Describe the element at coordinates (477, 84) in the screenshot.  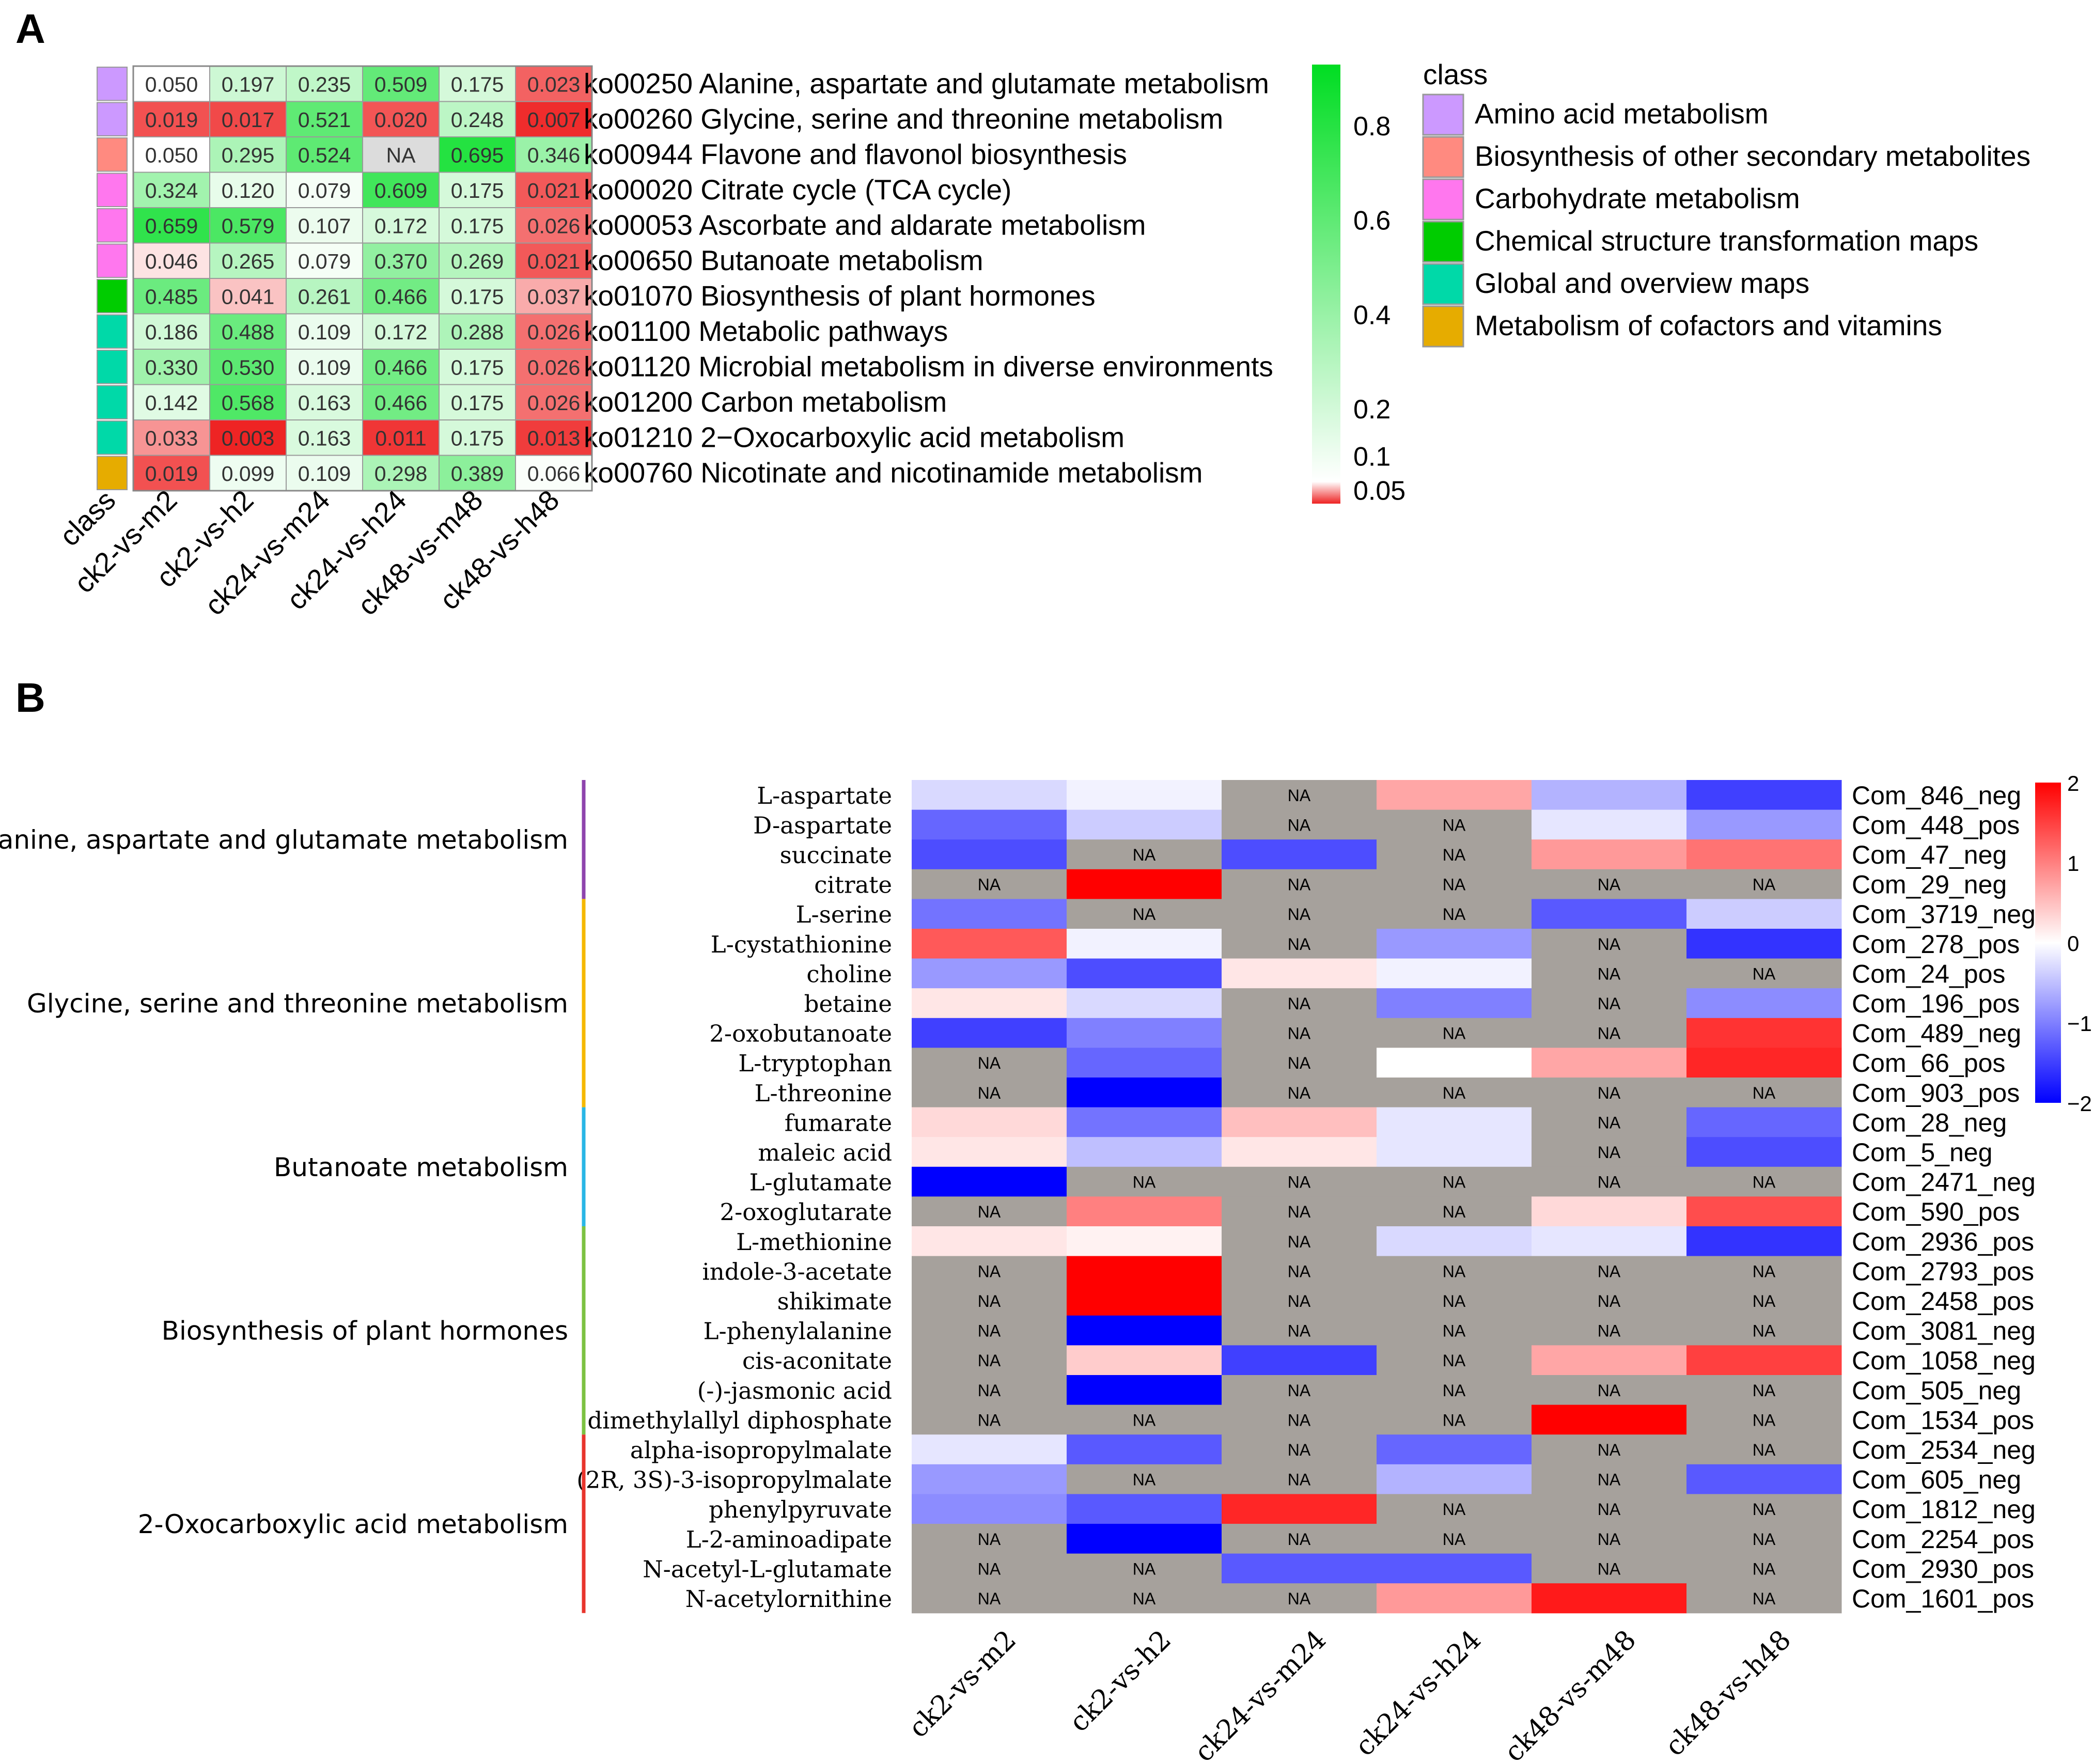
I see `cell-value: 0.175` at that location.